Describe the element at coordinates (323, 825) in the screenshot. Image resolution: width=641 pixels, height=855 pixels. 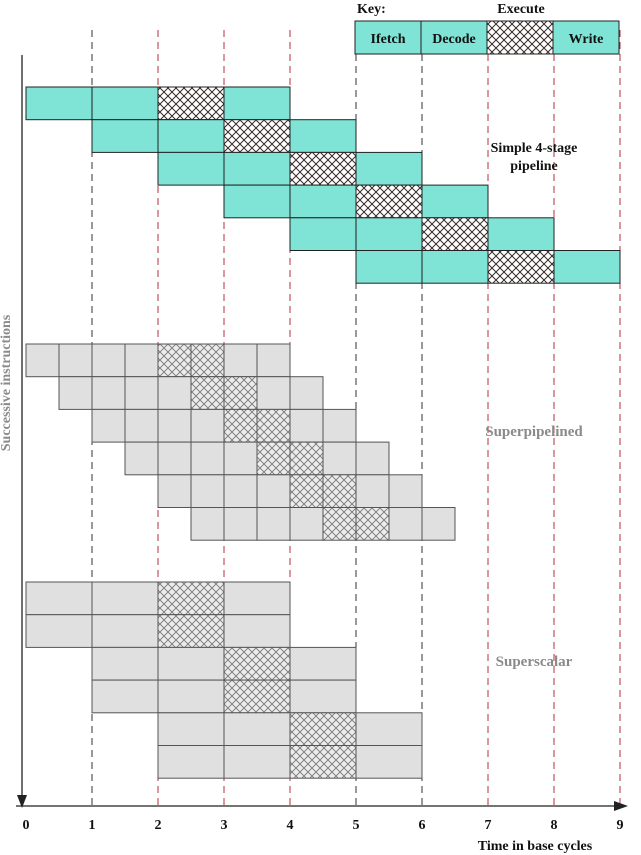
I see `x-axis-ticks: 0 1 2 3 4 5 6 7 8 9` at that location.